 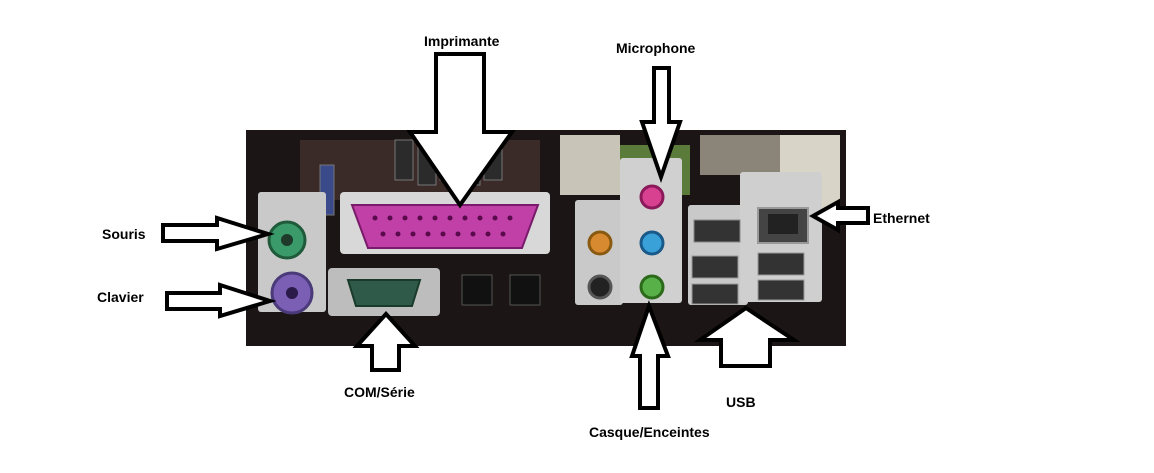 What do you see at coordinates (652, 243) in the screenshot?
I see `audio-jack-blue` at bounding box center [652, 243].